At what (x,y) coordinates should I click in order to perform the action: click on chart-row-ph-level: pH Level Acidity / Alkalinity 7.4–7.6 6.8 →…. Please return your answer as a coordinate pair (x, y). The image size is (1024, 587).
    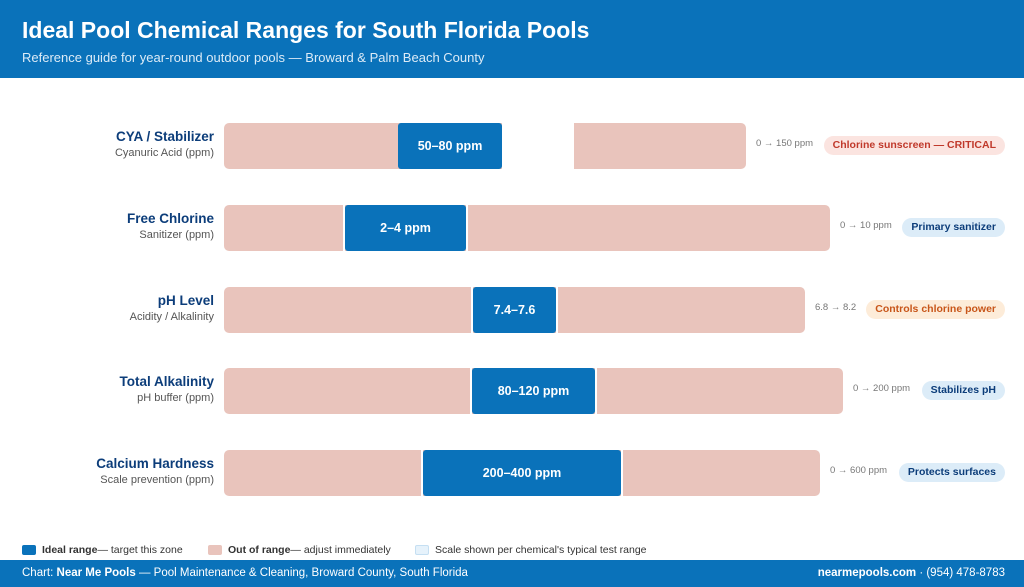
    Looking at the image, I should click on (512, 310).